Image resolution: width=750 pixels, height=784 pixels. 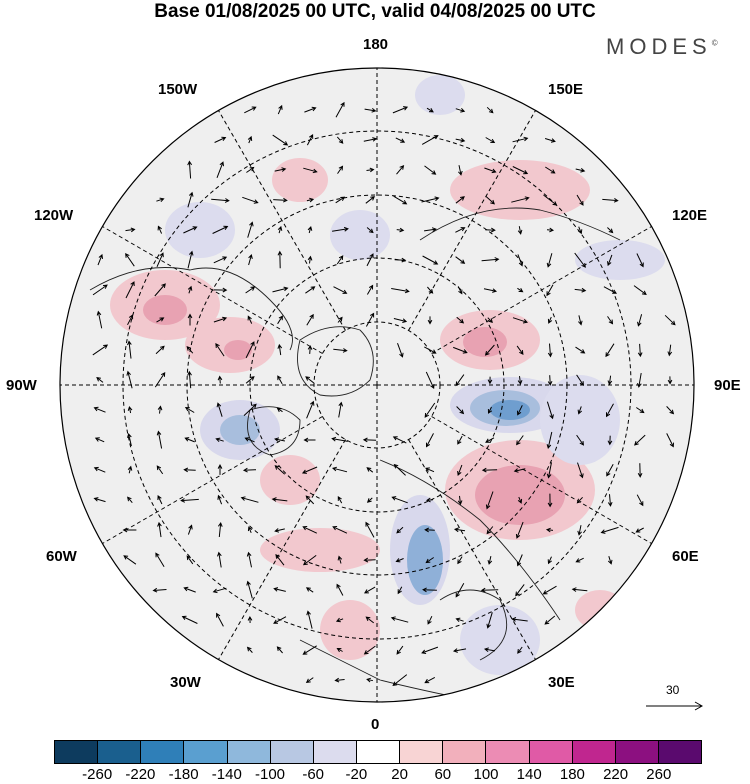 What do you see at coordinates (572, 774) in the screenshot?
I see `colorbar-tick-label: 180` at bounding box center [572, 774].